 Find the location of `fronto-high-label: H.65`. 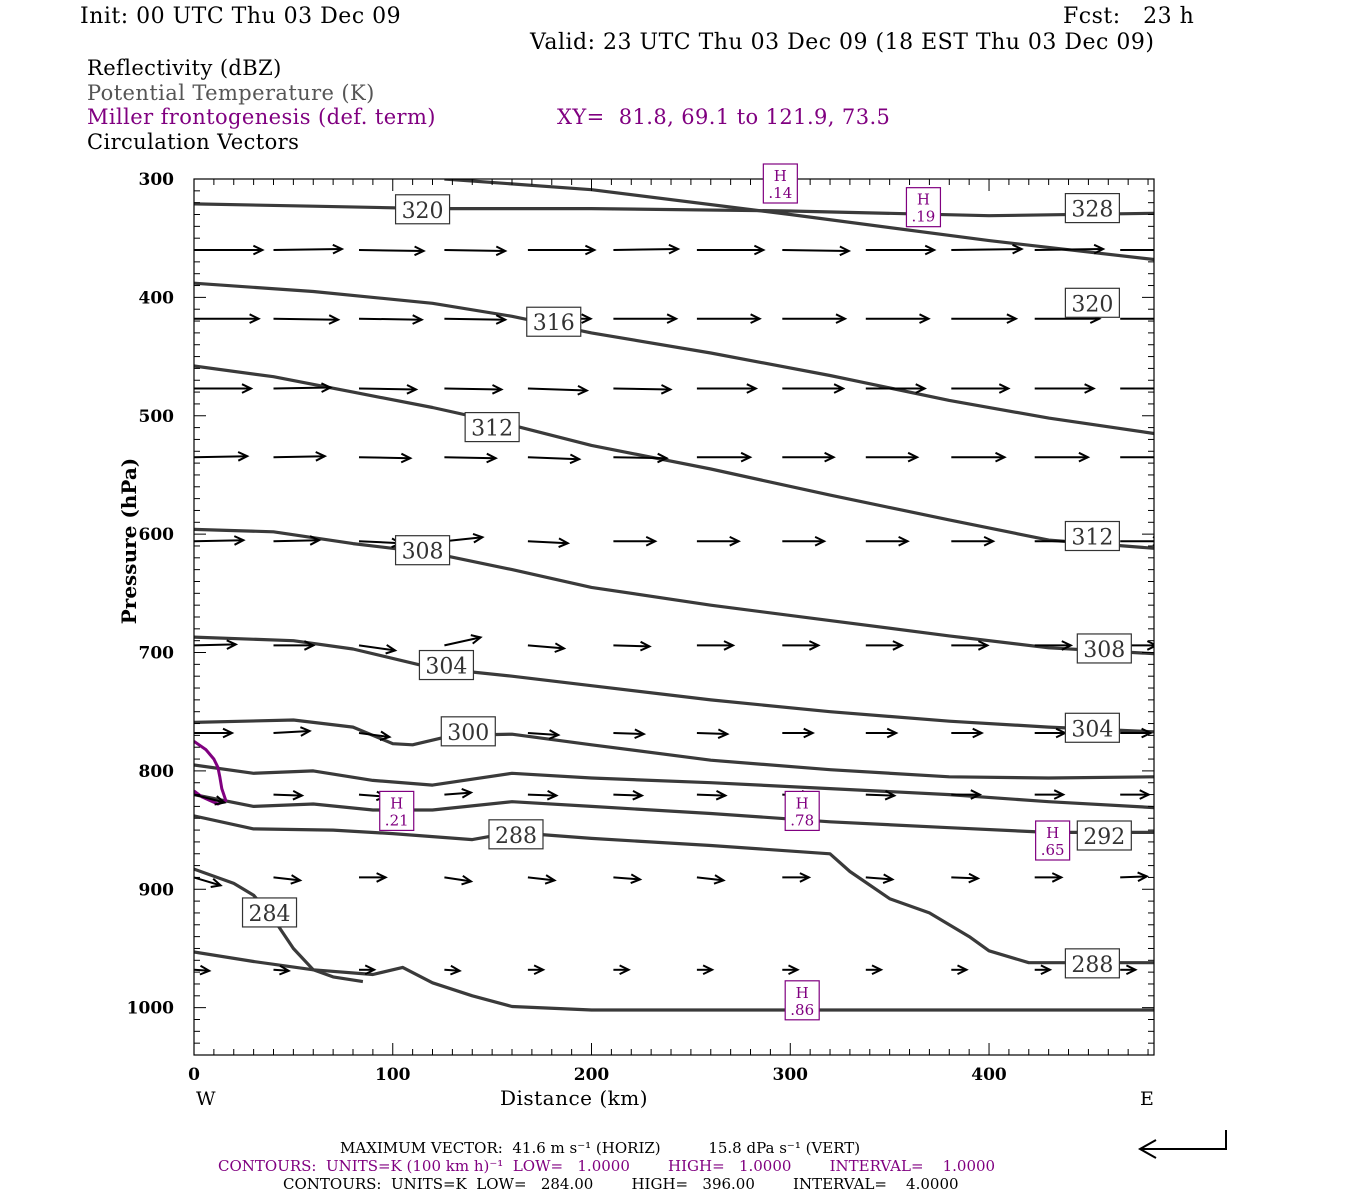

fronto-high-label: H.65 is located at coordinates (1053, 840).